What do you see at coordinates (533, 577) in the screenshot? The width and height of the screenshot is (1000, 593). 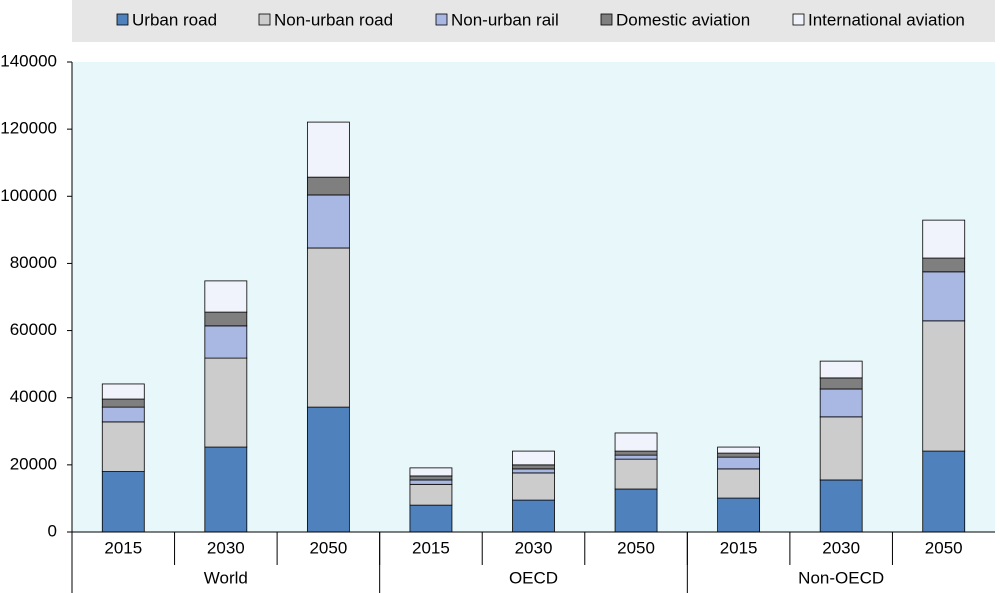 I see `group-label: OECD` at bounding box center [533, 577].